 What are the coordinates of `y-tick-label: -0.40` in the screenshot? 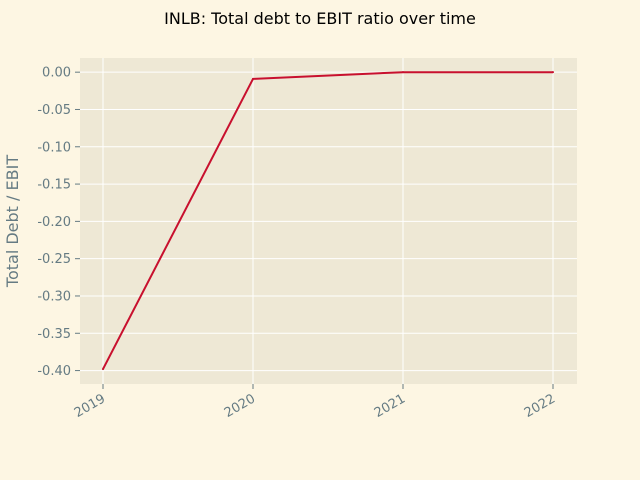 It's located at (54, 371).